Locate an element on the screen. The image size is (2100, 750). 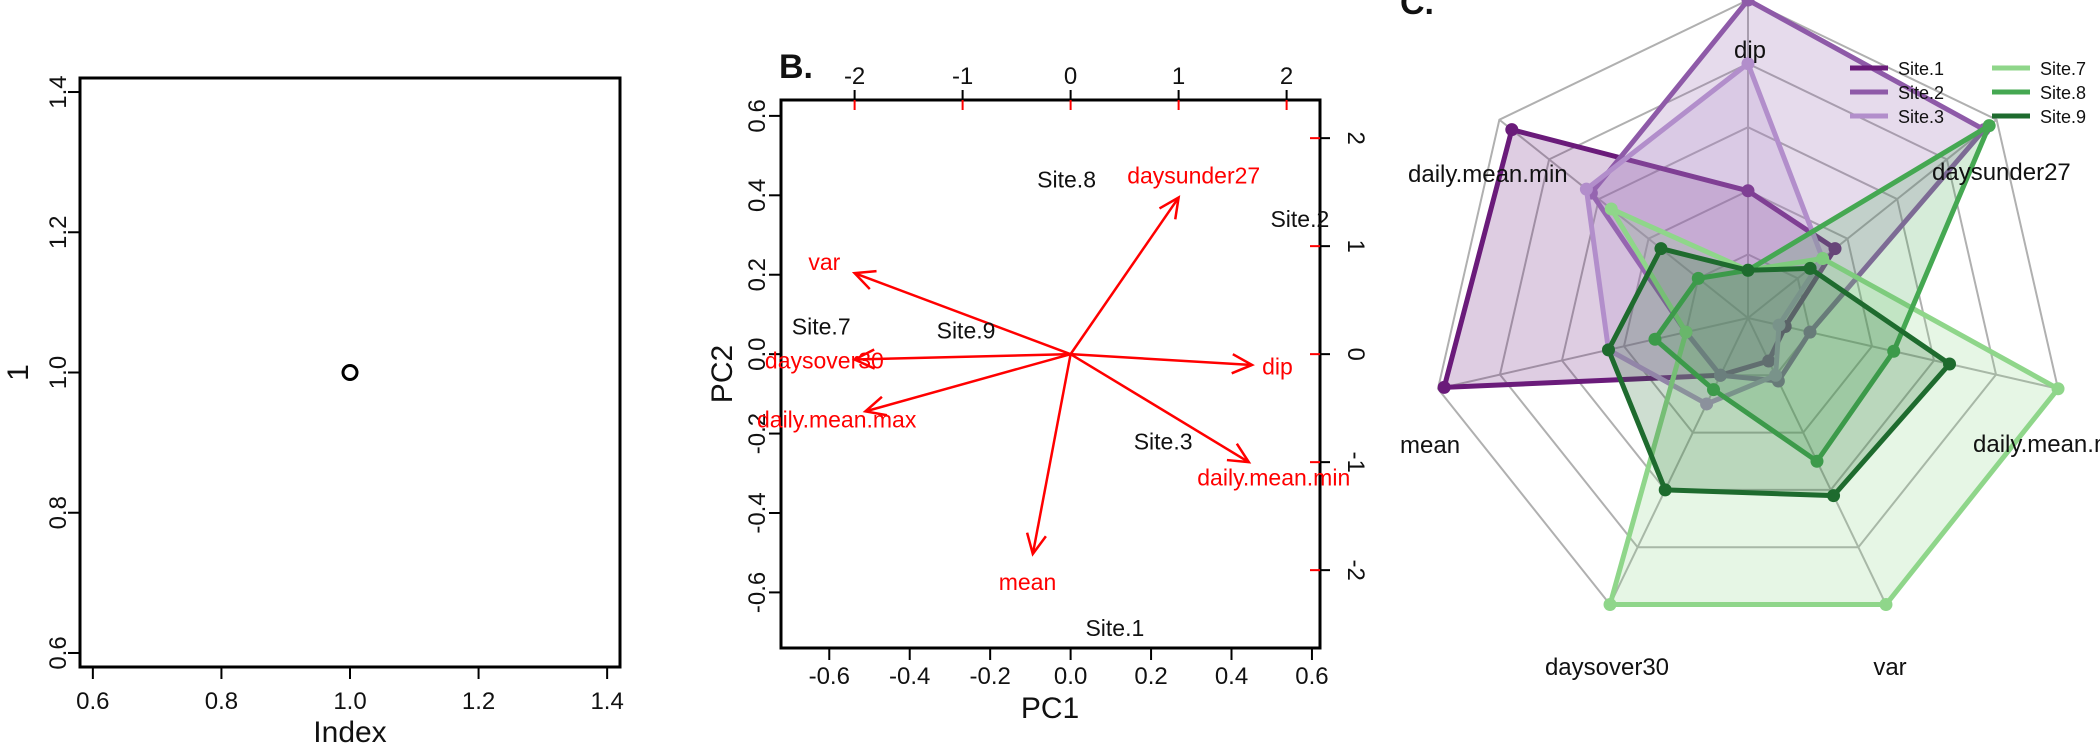
site-label: Site.8 is located at coordinates (1066, 179).